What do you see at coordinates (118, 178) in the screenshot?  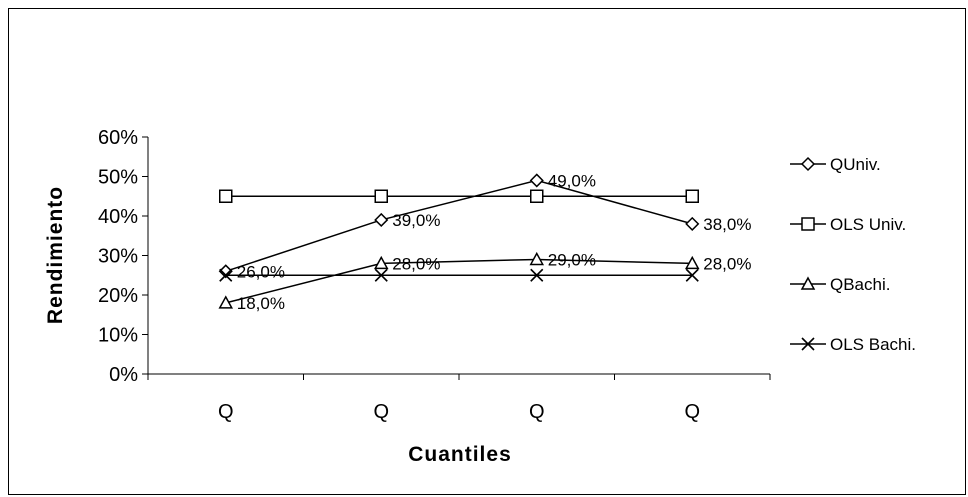 I see `y-tick-label: 50%` at bounding box center [118, 178].